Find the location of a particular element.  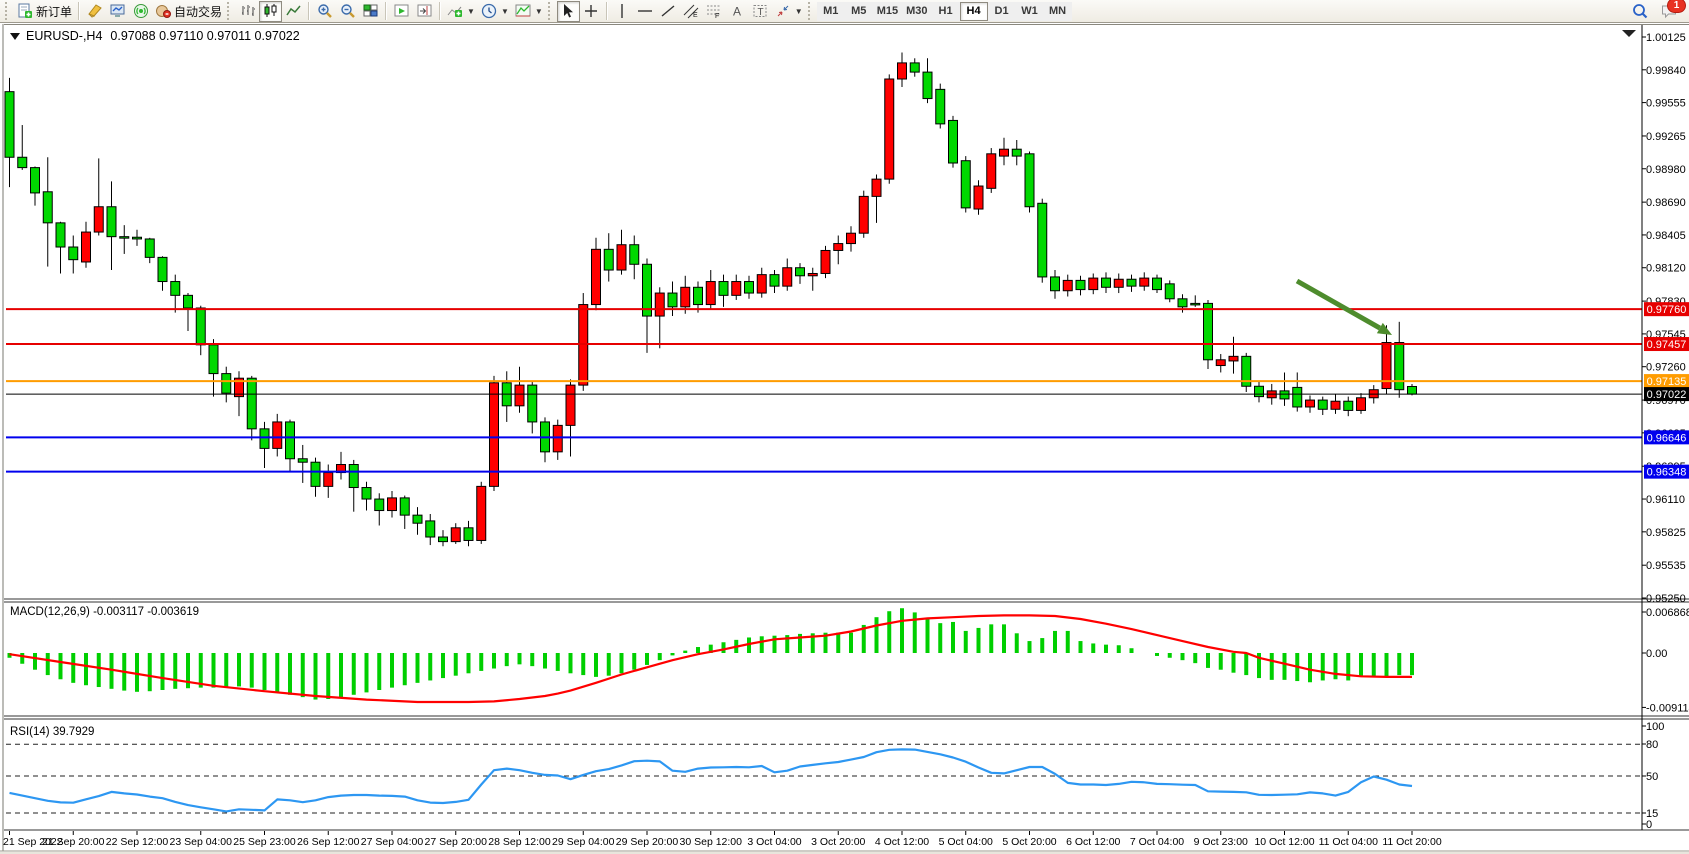

crosshair-icon is located at coordinates (591, 11).